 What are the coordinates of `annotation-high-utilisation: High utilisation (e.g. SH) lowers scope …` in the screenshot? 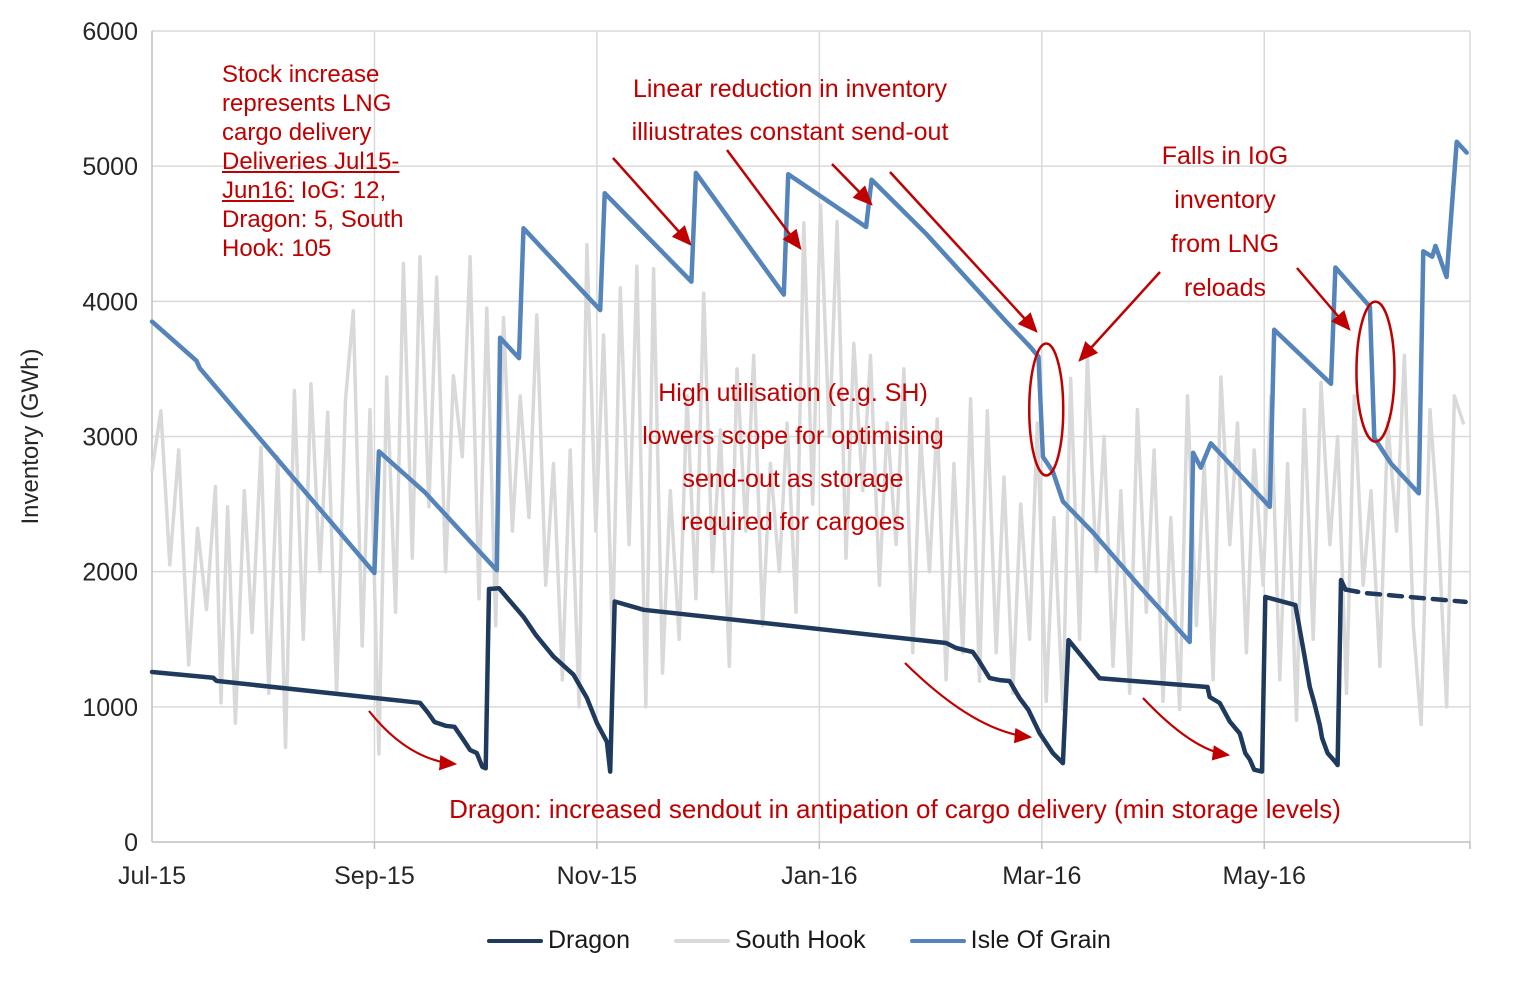 It's located at (793, 458).